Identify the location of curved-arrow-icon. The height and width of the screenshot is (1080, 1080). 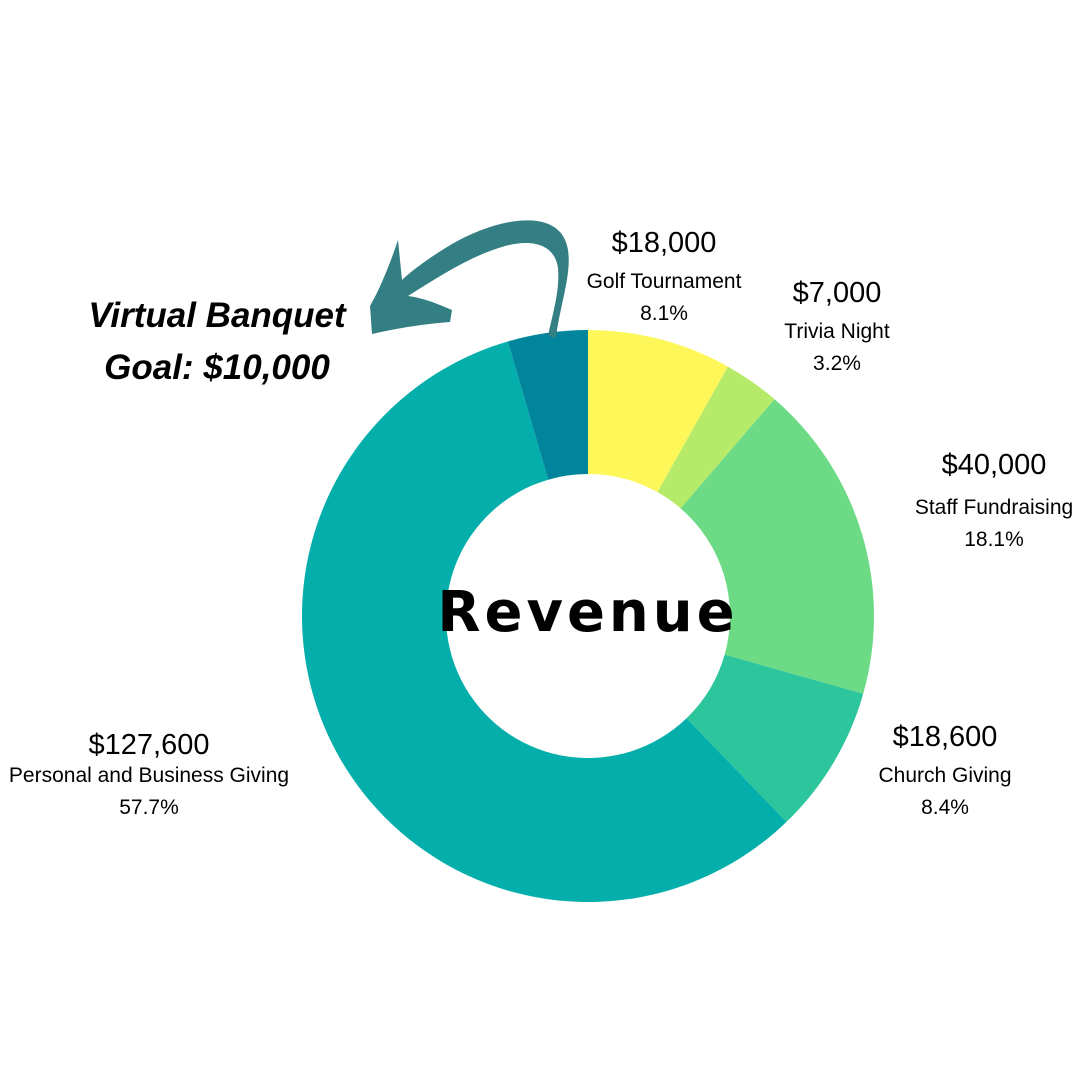
(469, 279).